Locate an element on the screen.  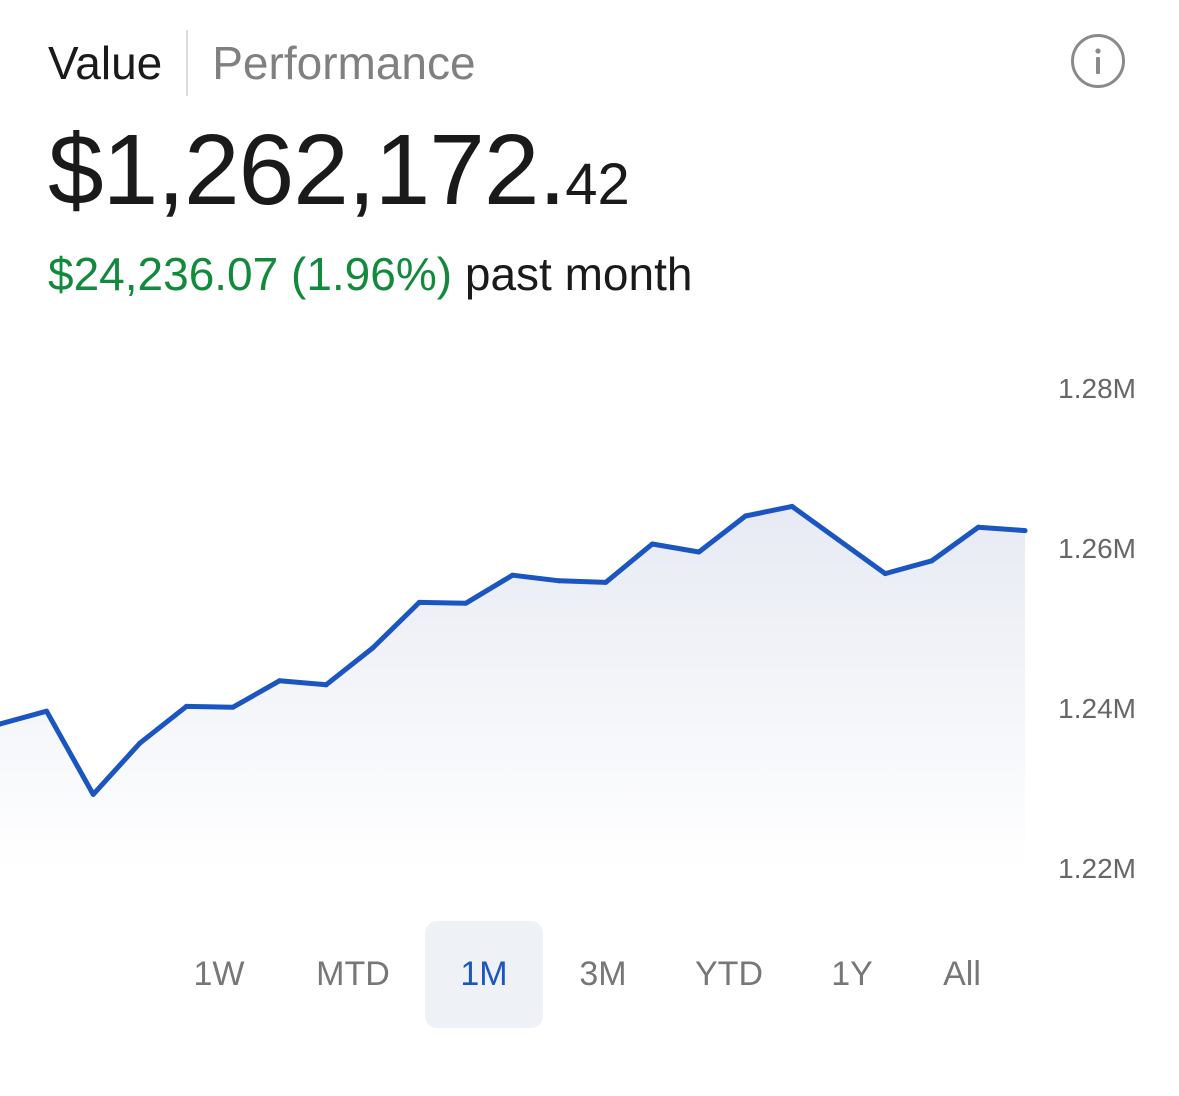
range-3m: 3M is located at coordinates (603, 974).